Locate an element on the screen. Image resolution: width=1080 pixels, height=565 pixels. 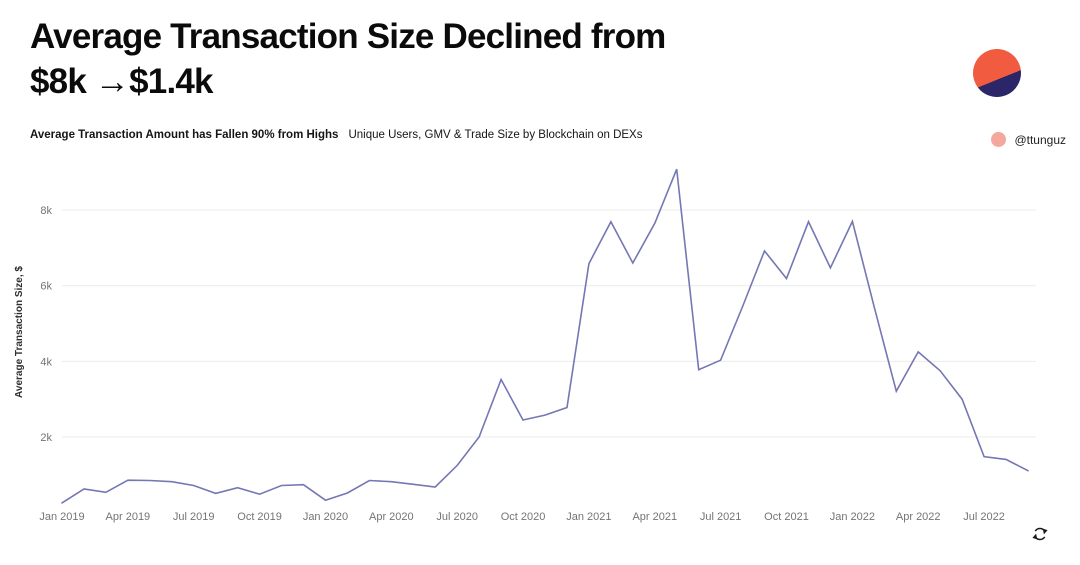
title-line-1: Average Transaction Size Declined from is located at coordinates (348, 36).